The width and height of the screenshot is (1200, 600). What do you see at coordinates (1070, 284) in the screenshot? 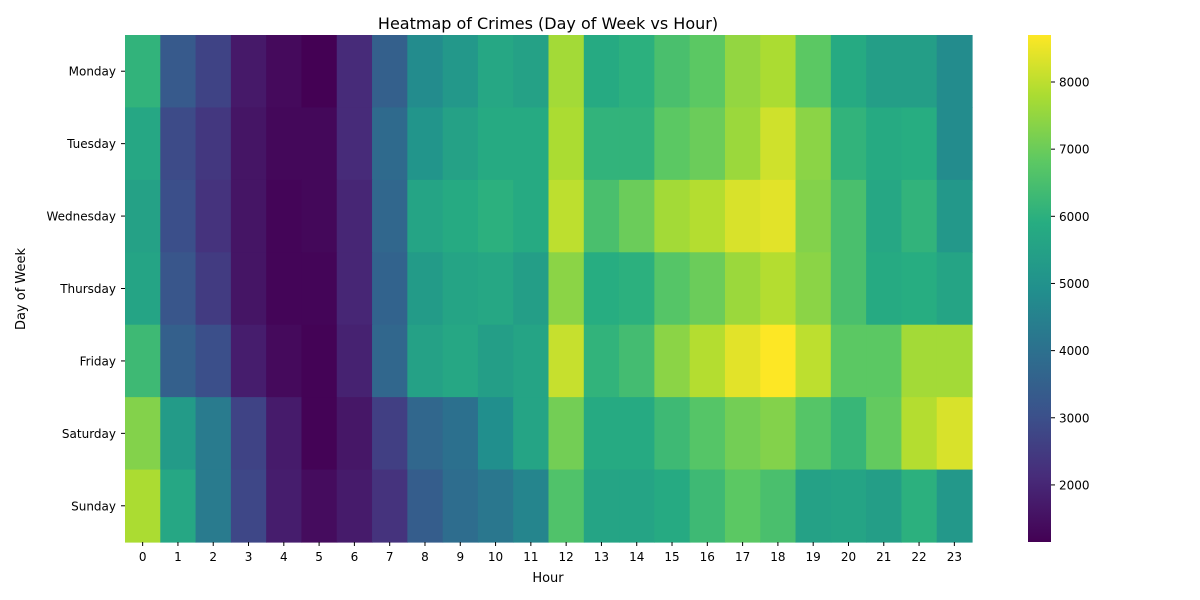
I see `colorbar-ticks: 2000 3000 4000 5000 6000 7000 8000` at bounding box center [1070, 284].